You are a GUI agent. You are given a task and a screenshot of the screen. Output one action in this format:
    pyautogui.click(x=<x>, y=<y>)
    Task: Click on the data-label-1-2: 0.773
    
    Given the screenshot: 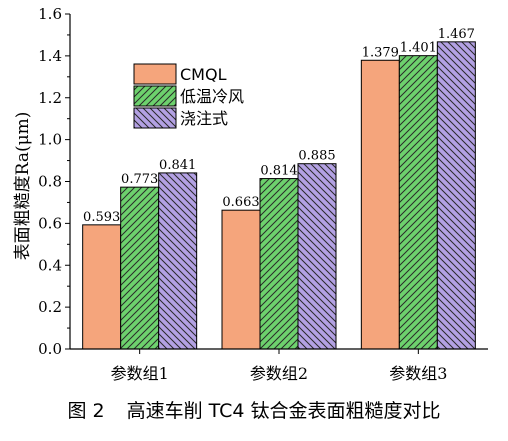 What is the action you would take?
    pyautogui.click(x=139, y=179)
    